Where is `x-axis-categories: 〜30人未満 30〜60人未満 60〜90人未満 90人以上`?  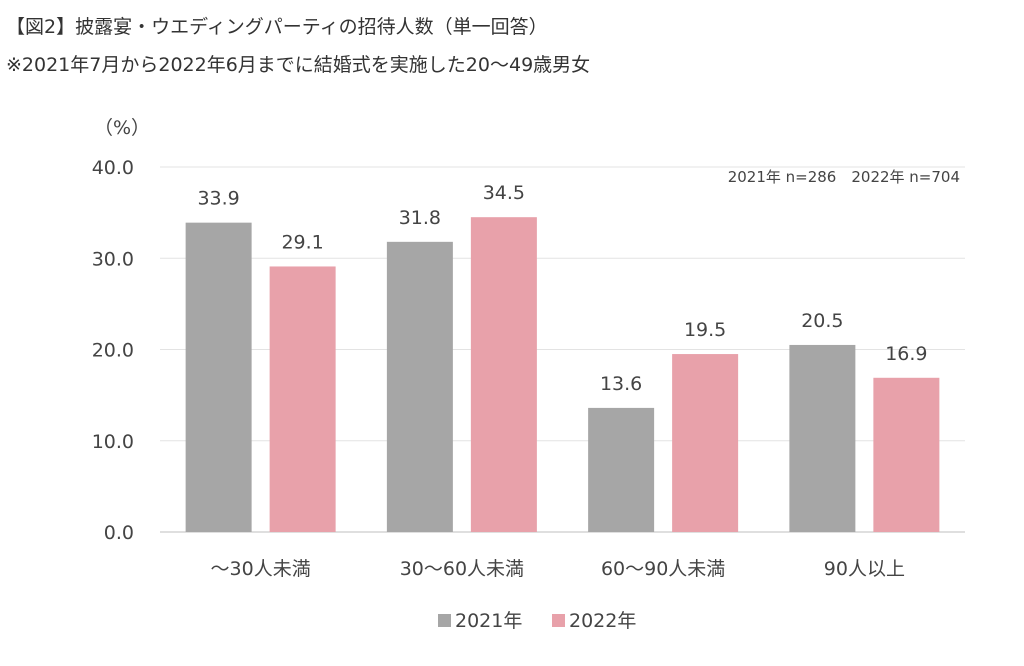 x-axis-categories: 〜30人未満 30〜60人未満 60〜90人未満 90人以上 is located at coordinates (558, 569).